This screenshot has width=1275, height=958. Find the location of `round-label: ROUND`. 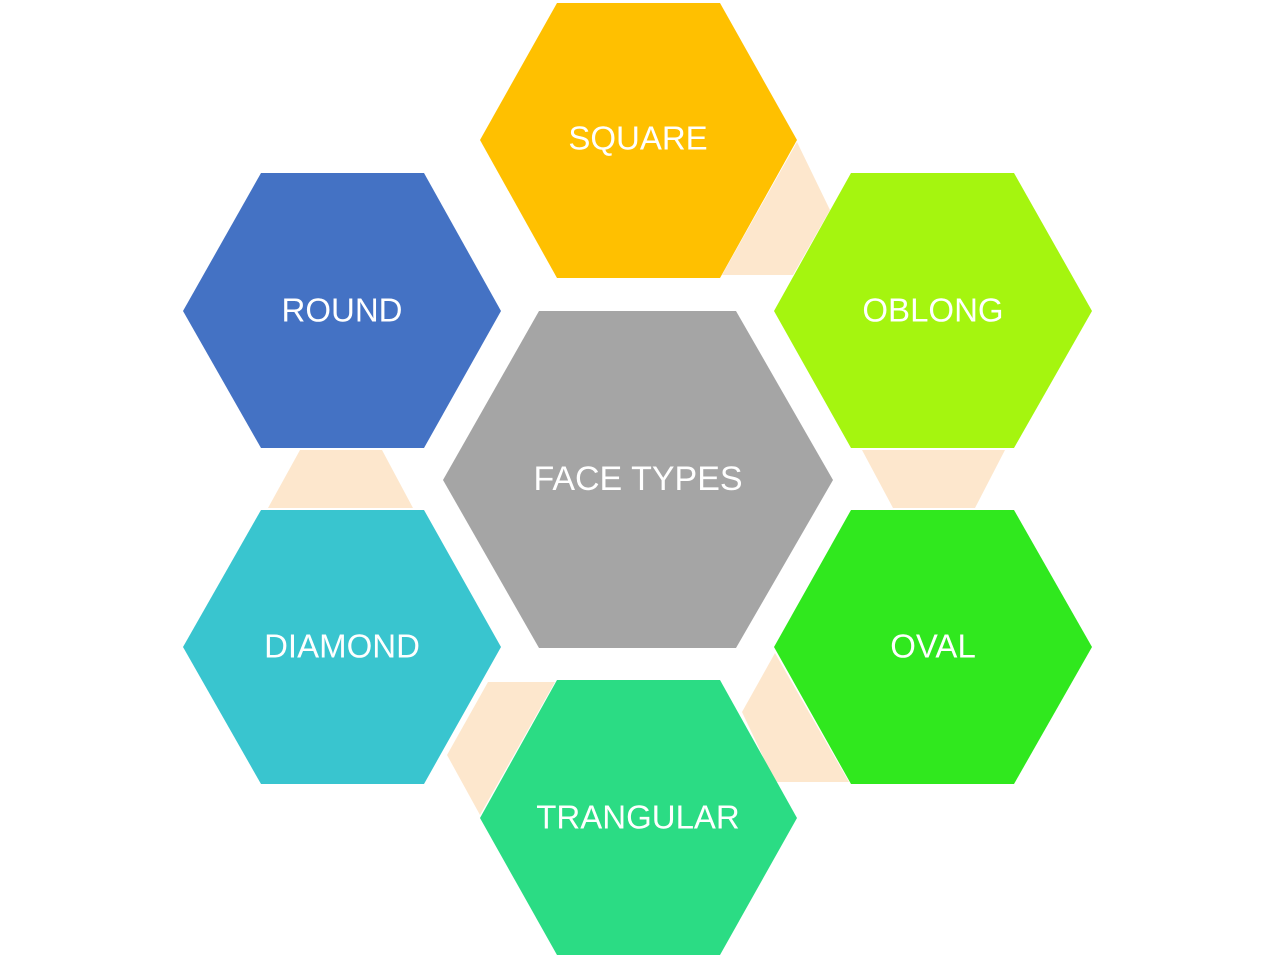

round-label: ROUND is located at coordinates (342, 310).